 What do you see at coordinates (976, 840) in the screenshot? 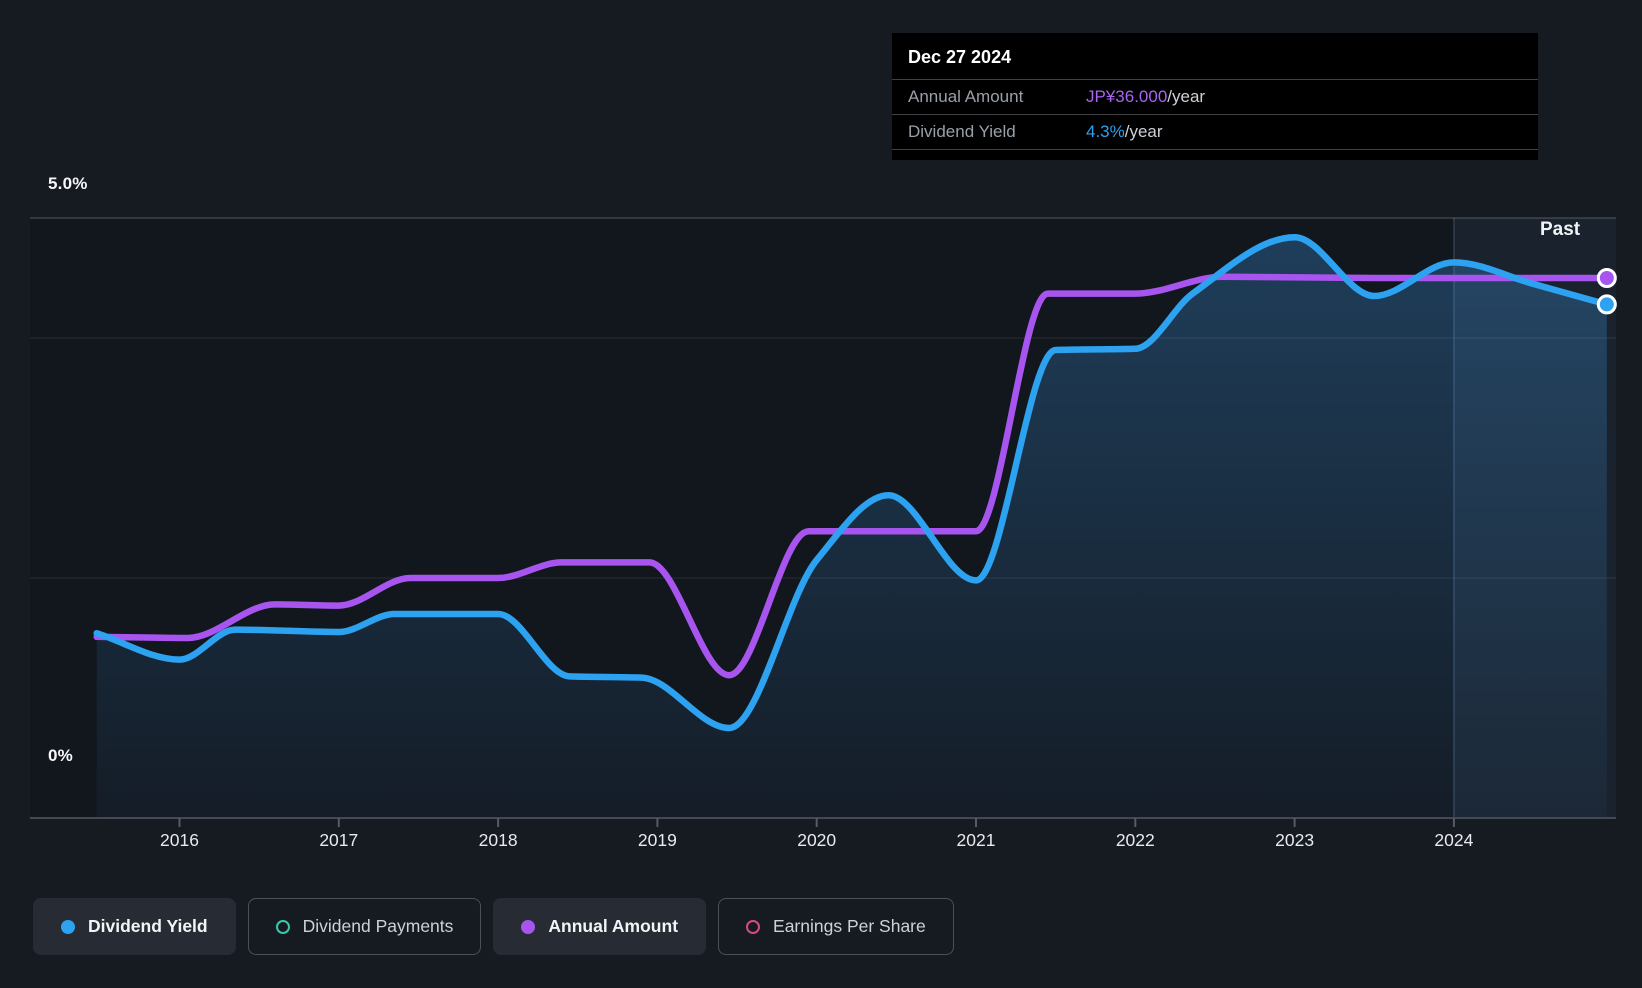
I see `x-axis-label-2021: 2021` at bounding box center [976, 840].